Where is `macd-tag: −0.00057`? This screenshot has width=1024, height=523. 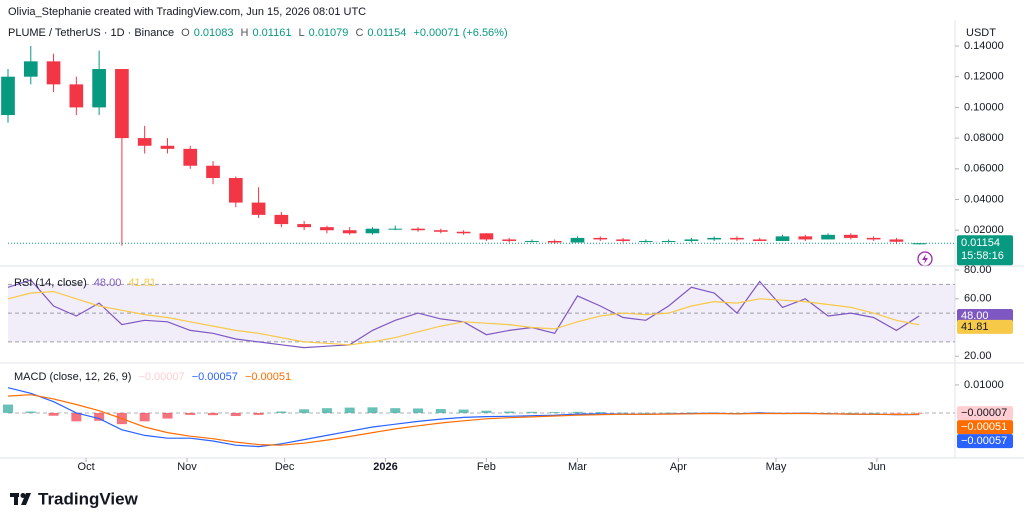 macd-tag: −0.00057 is located at coordinates (984, 441).